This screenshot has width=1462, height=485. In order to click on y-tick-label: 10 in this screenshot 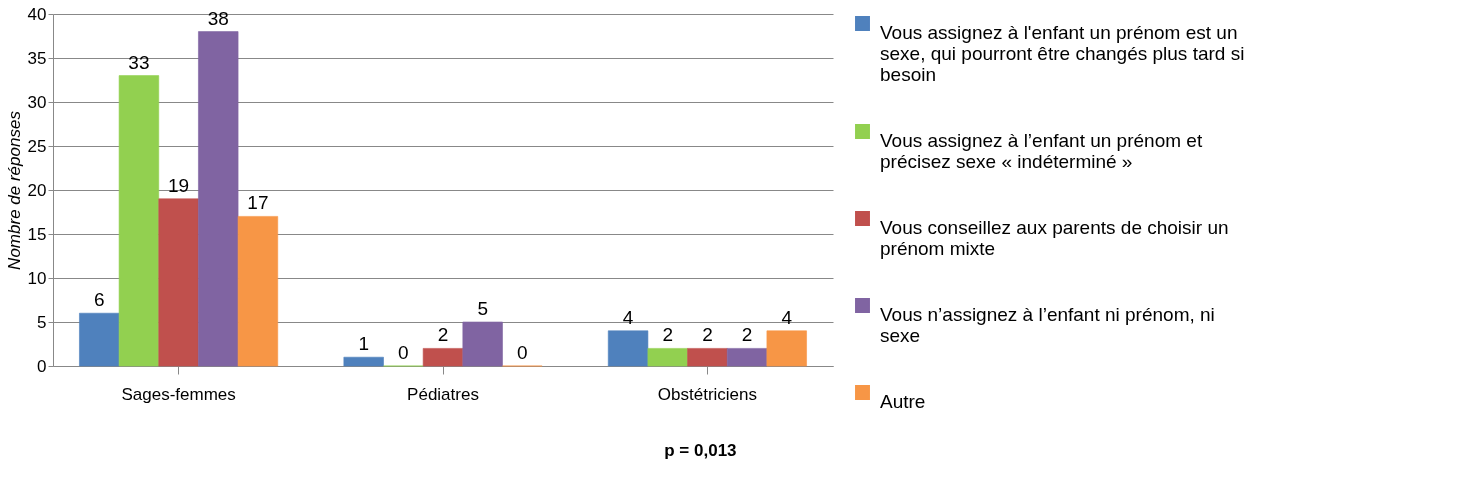, I will do `click(37, 278)`.